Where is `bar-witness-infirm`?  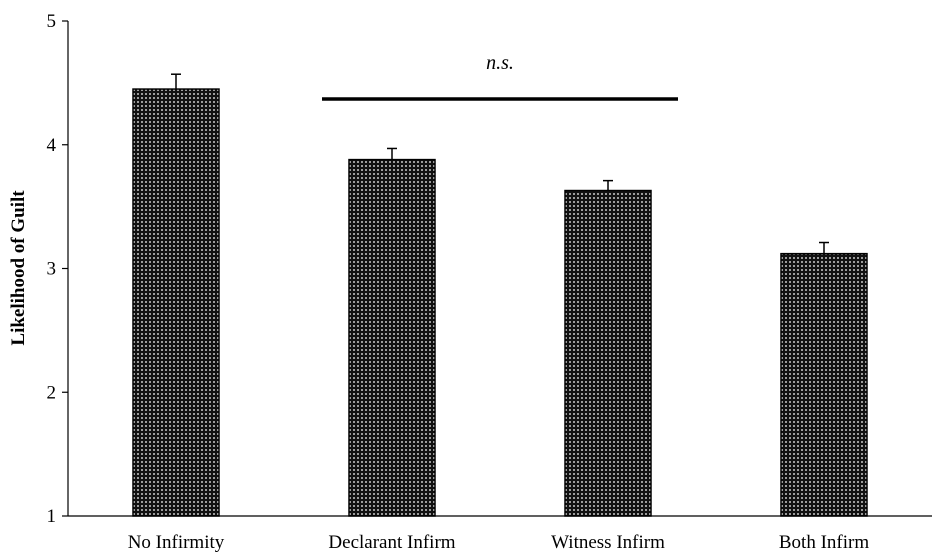
bar-witness-infirm is located at coordinates (608, 353).